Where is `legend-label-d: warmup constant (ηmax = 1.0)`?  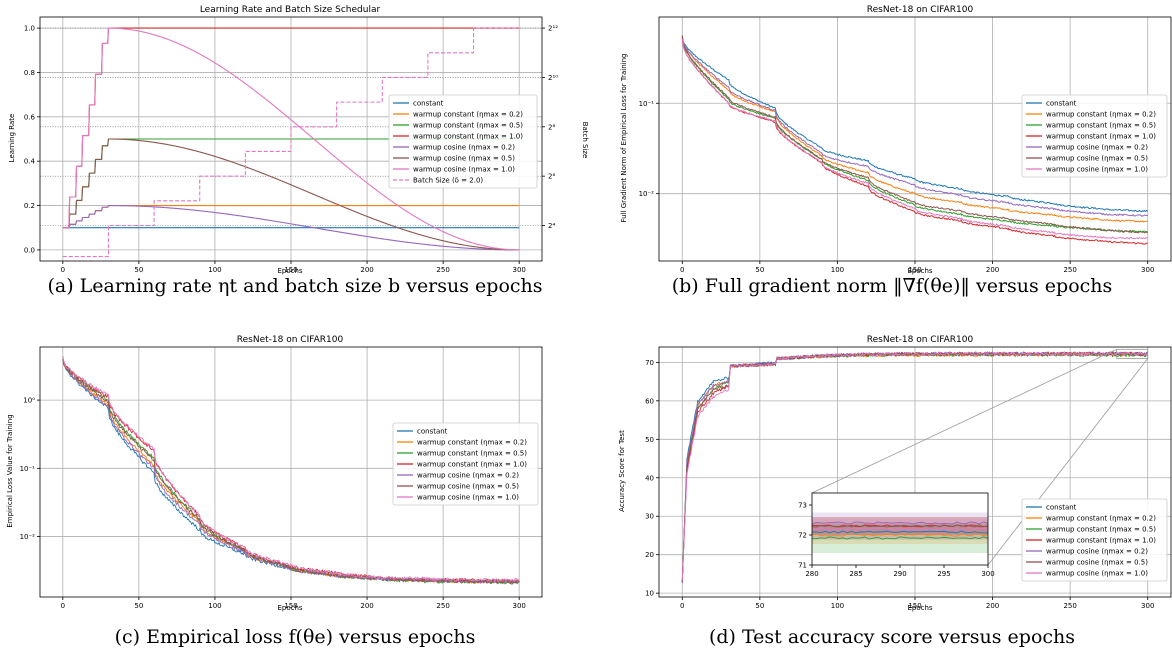
legend-label-d: warmup constant (ηmax = 1.0) is located at coordinates (1101, 541).